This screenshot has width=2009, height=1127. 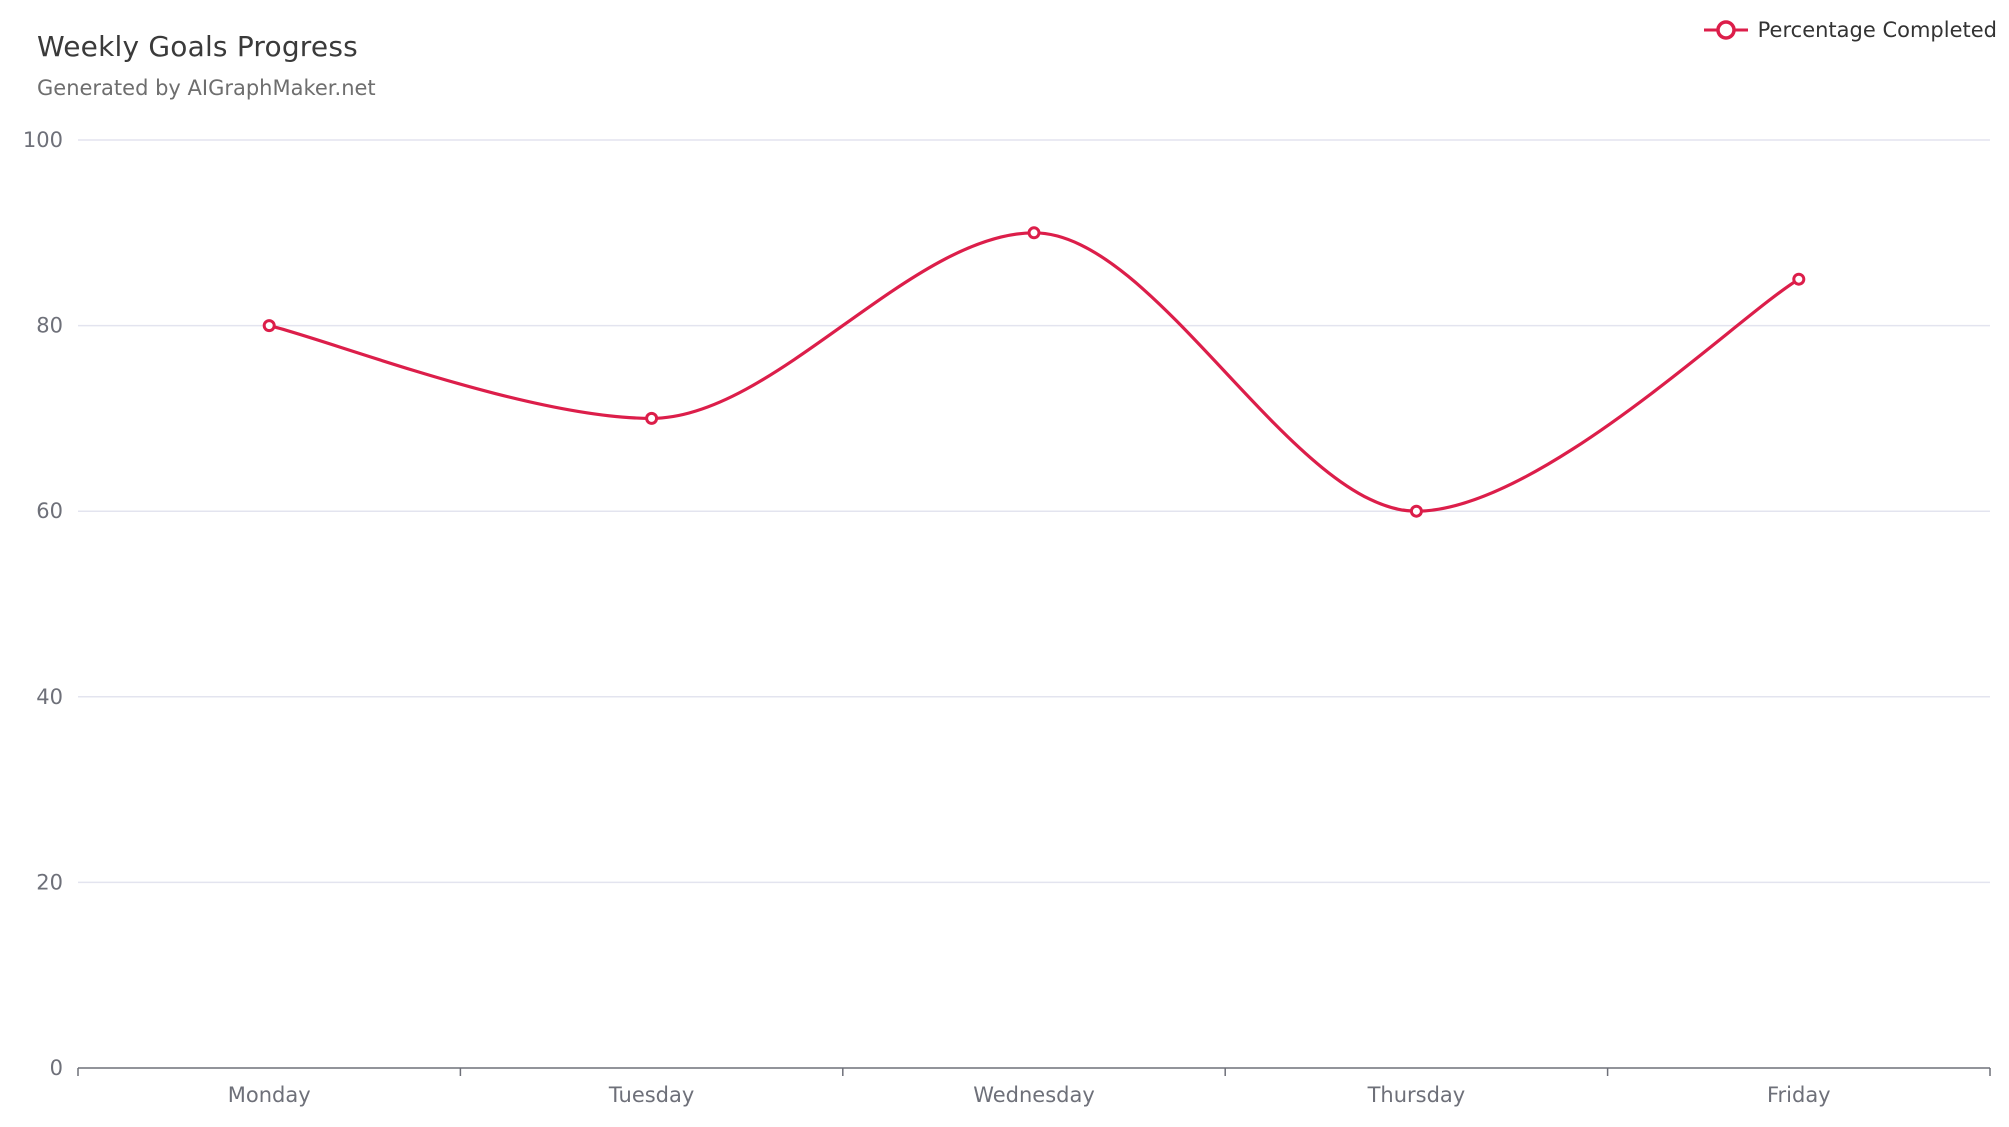 I want to click on x-tick-label: Thursday, so click(x=1416, y=1095).